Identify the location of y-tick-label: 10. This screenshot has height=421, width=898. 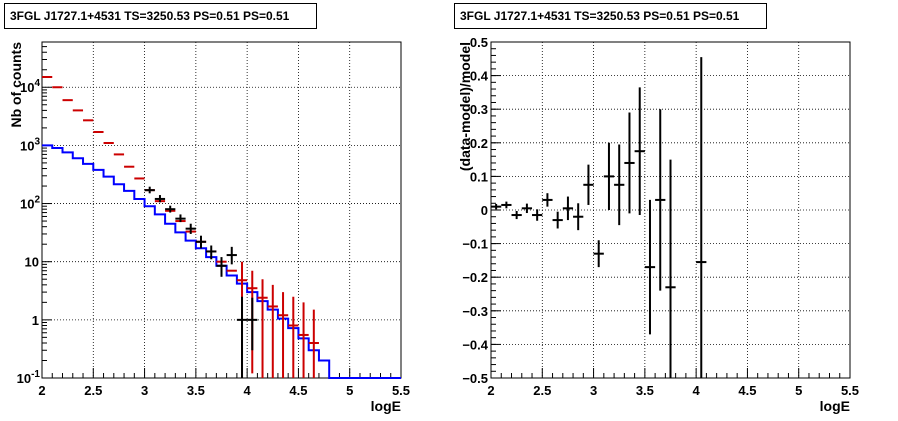
(32, 262).